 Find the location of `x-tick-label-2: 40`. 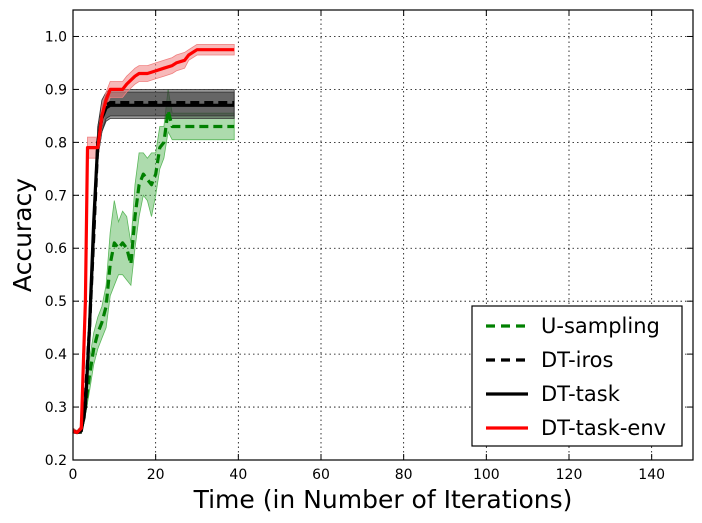

x-tick-label-2: 40 is located at coordinates (238, 475).